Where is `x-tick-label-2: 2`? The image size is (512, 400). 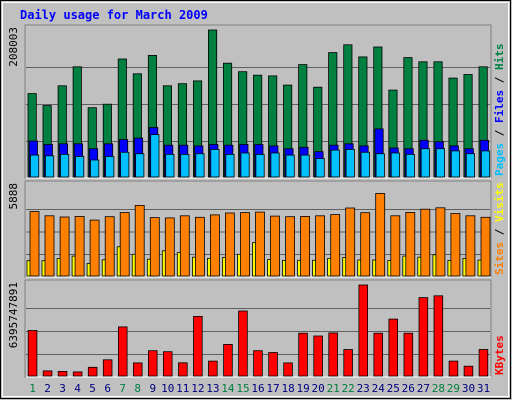 x-tick-label-2: 2 is located at coordinates (47, 388).